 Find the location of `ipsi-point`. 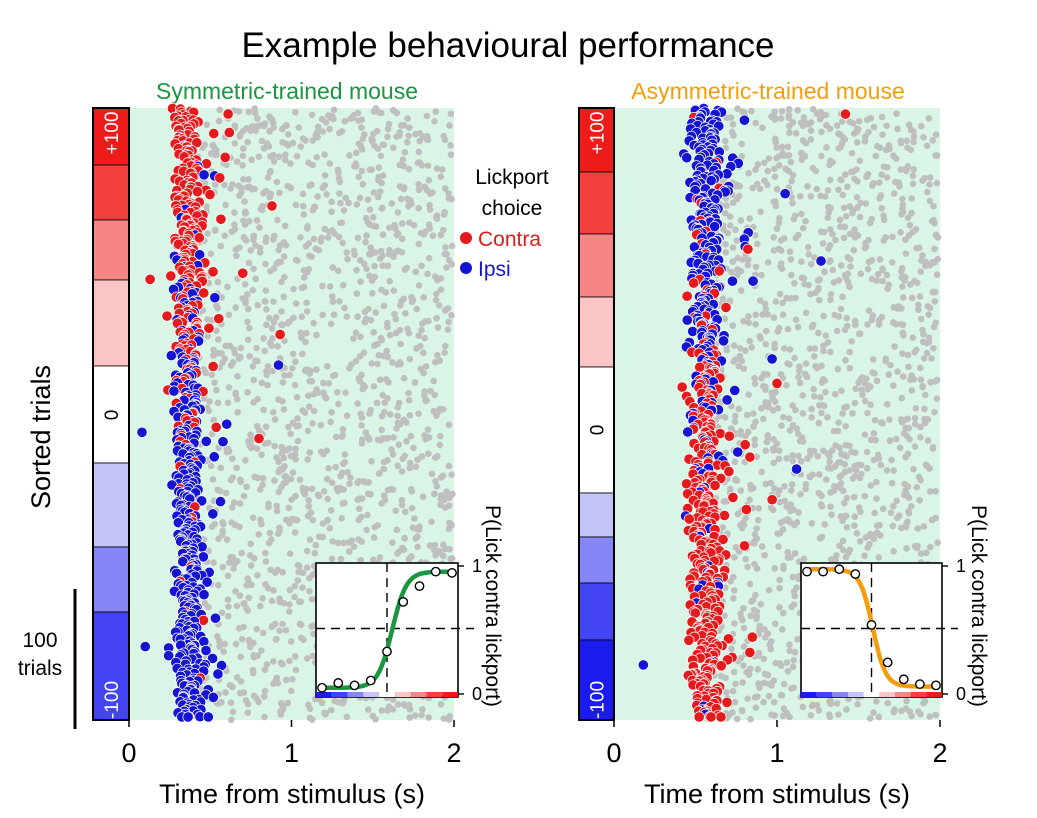

ipsi-point is located at coordinates (687, 320).